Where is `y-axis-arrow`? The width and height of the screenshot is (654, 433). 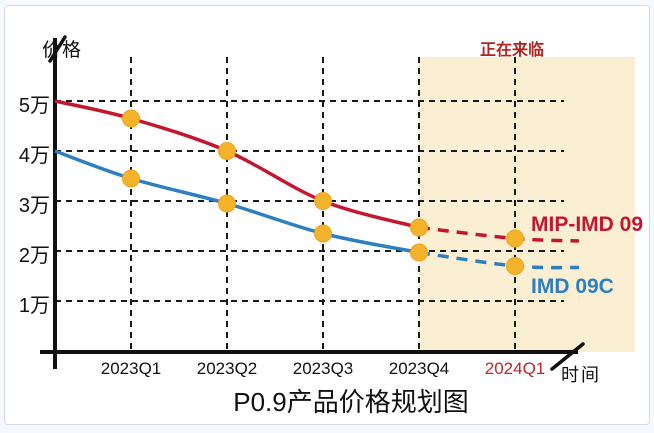
y-axis-arrow is located at coordinates (57, 49).